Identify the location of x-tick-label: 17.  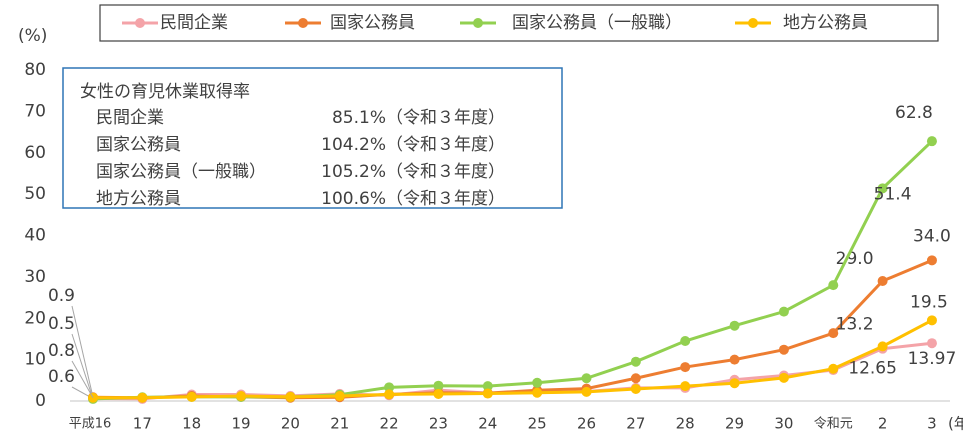
(142, 424).